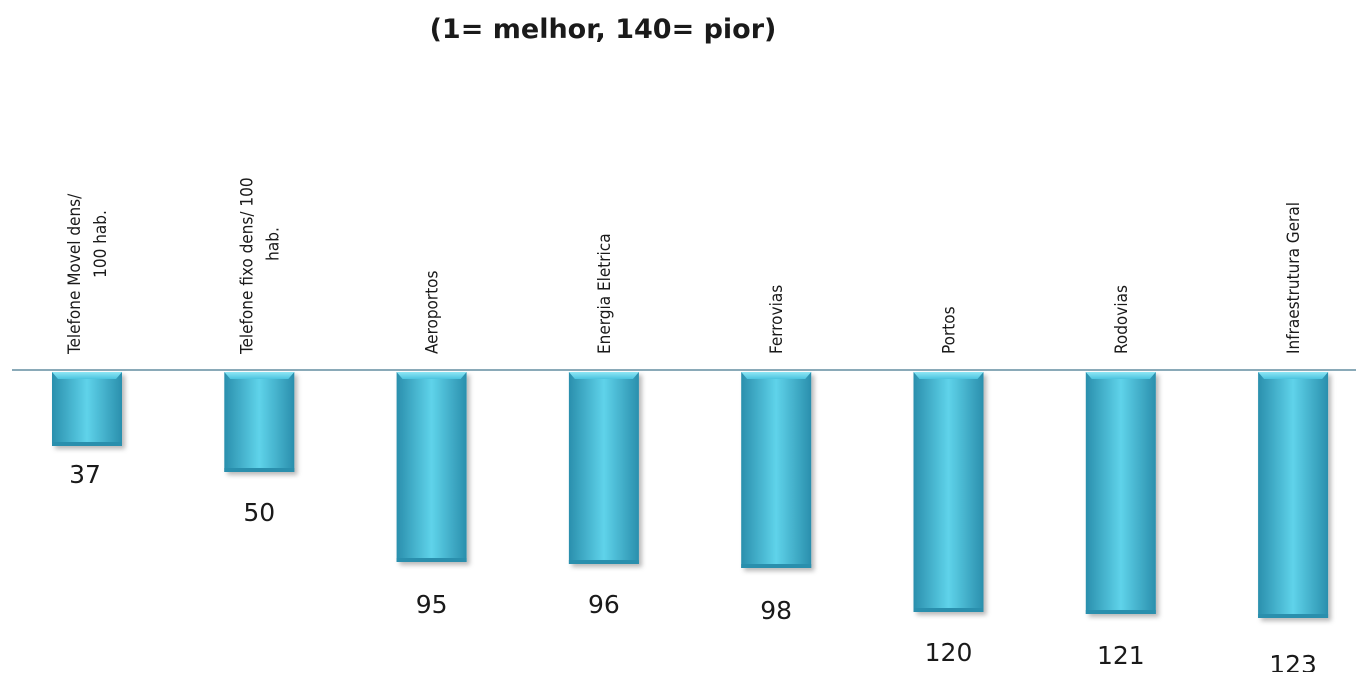  Describe the element at coordinates (432, 604) in the screenshot. I see `value-label-3: 95` at that location.